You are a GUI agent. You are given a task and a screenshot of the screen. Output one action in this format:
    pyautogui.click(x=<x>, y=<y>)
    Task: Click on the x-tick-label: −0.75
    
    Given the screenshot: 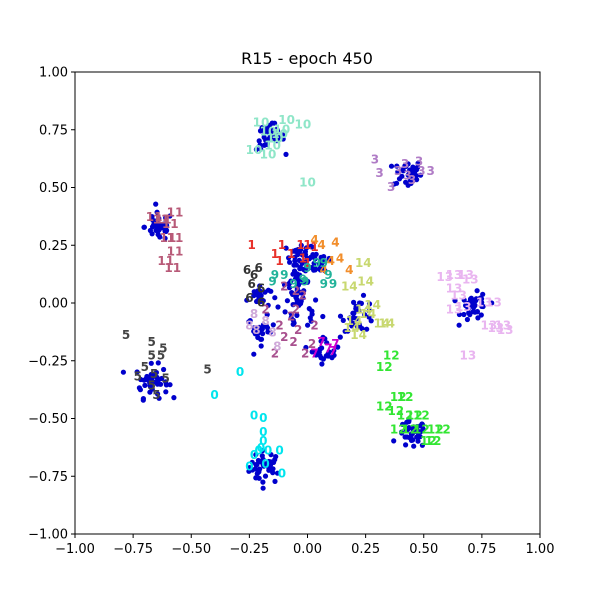 What is the action you would take?
    pyautogui.click(x=133, y=549)
    